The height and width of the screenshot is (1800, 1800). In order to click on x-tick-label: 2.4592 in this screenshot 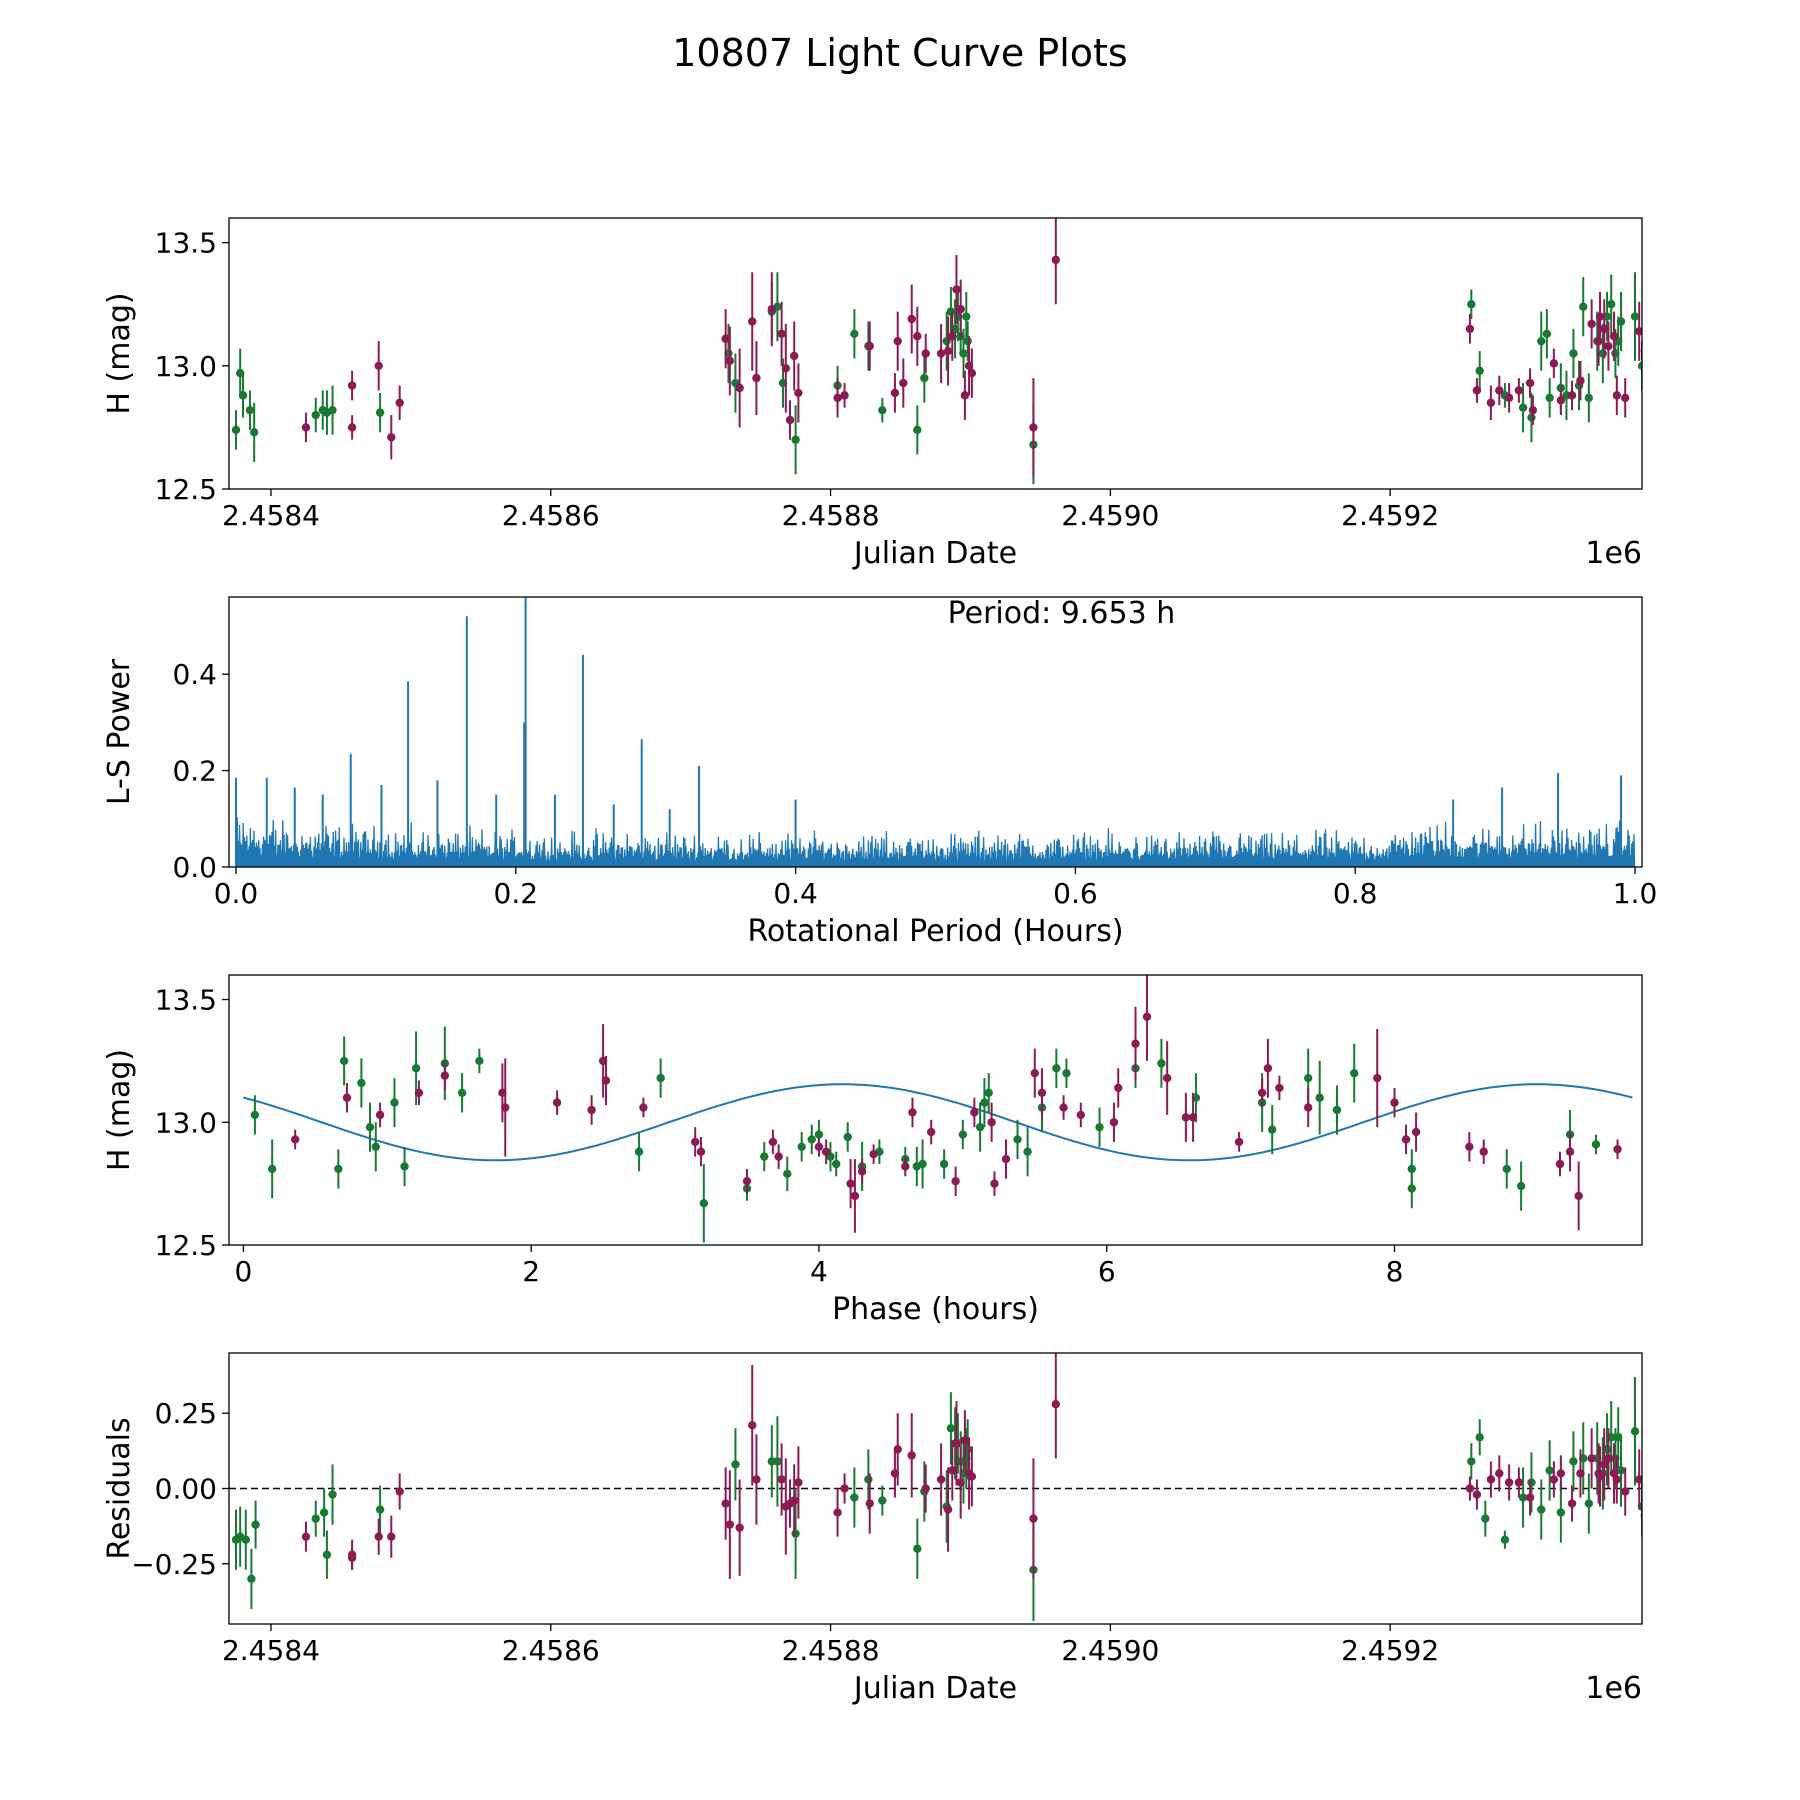, I will do `click(1390, 515)`.